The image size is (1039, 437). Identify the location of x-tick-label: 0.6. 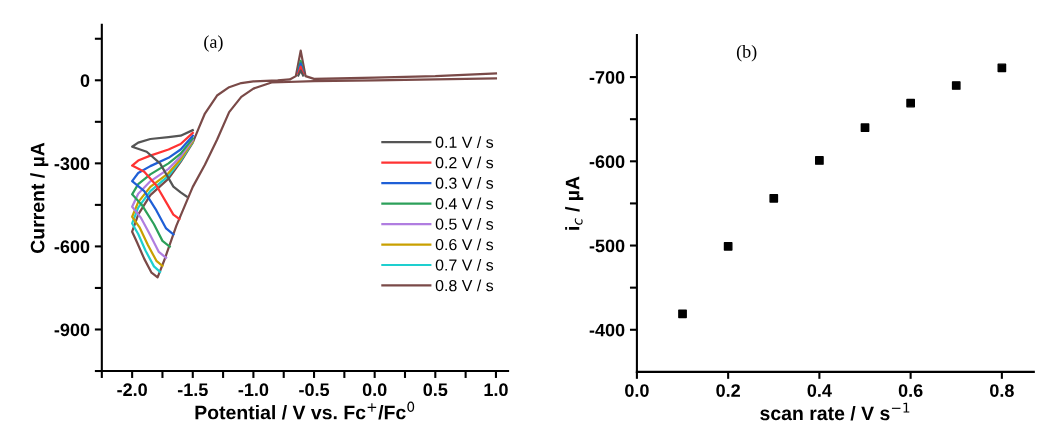
(910, 390).